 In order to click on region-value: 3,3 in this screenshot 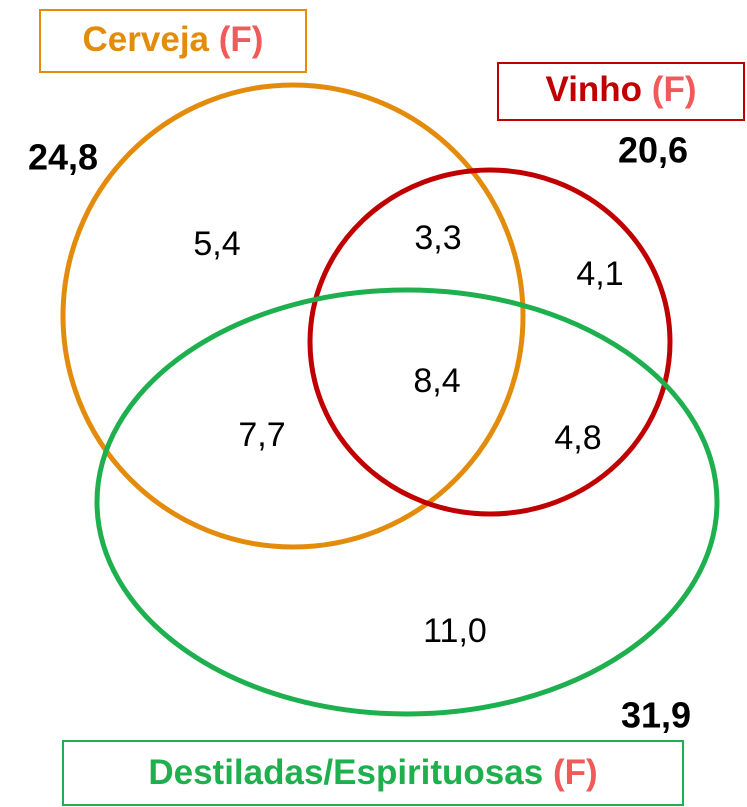, I will do `click(437, 238)`.